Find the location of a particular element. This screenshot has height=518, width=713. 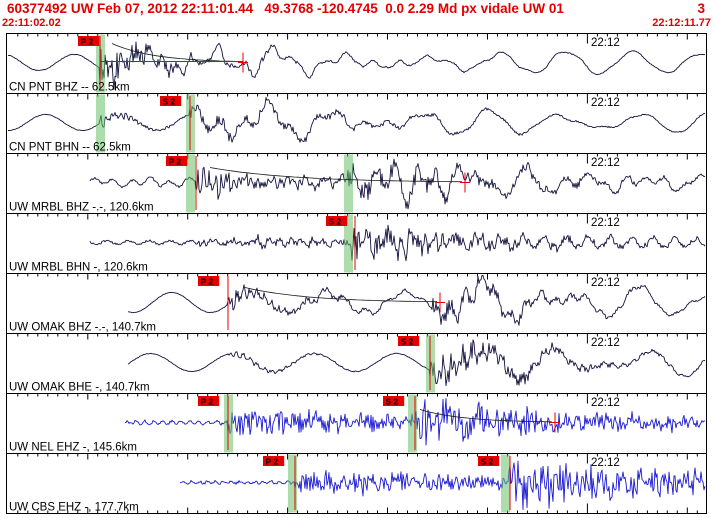

trace-row: P 2 S 2 UW CBS EHZ -, 177.7km 22:12 is located at coordinates (357, 484).